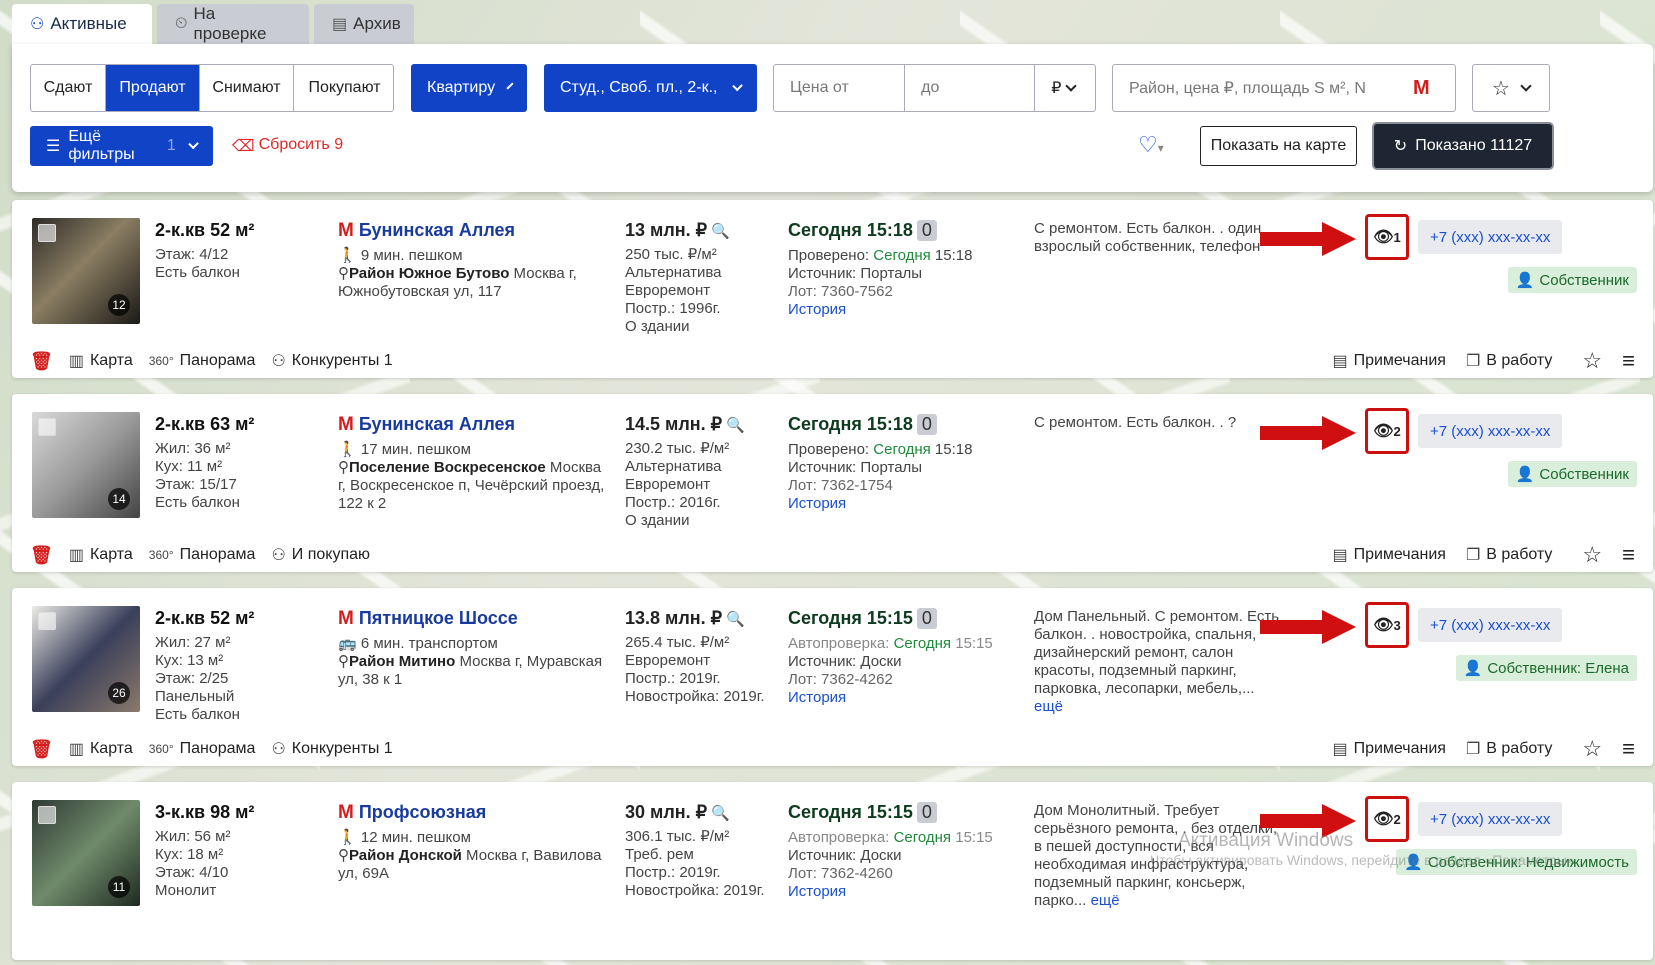 This screenshot has height=965, width=1655. Describe the element at coordinates (845, 661) in the screenshot. I see `source: Источник: Доски` at that location.